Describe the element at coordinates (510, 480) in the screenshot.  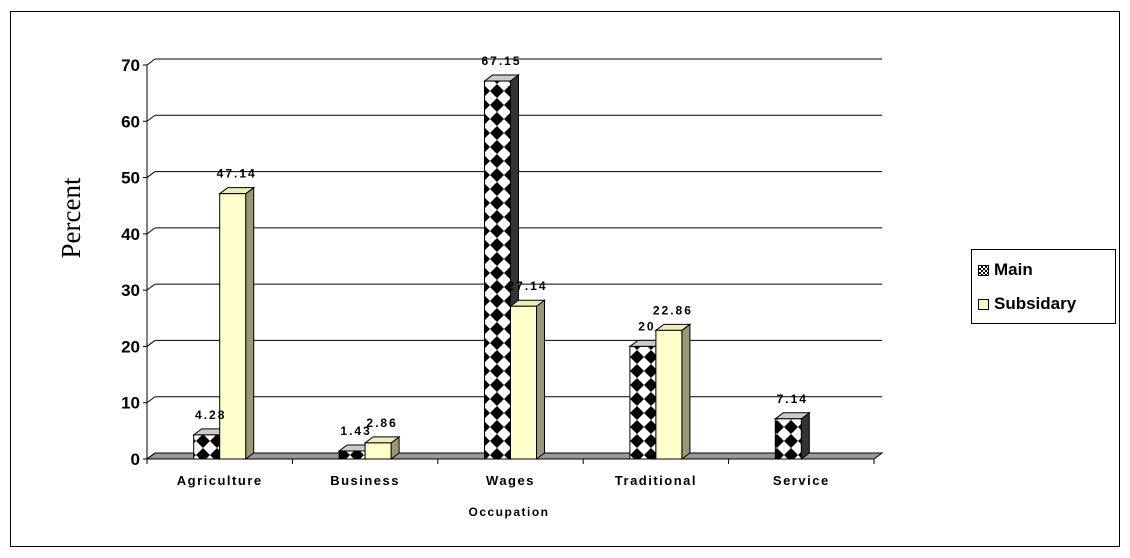
I see `x-tick-label: Wages` at that location.